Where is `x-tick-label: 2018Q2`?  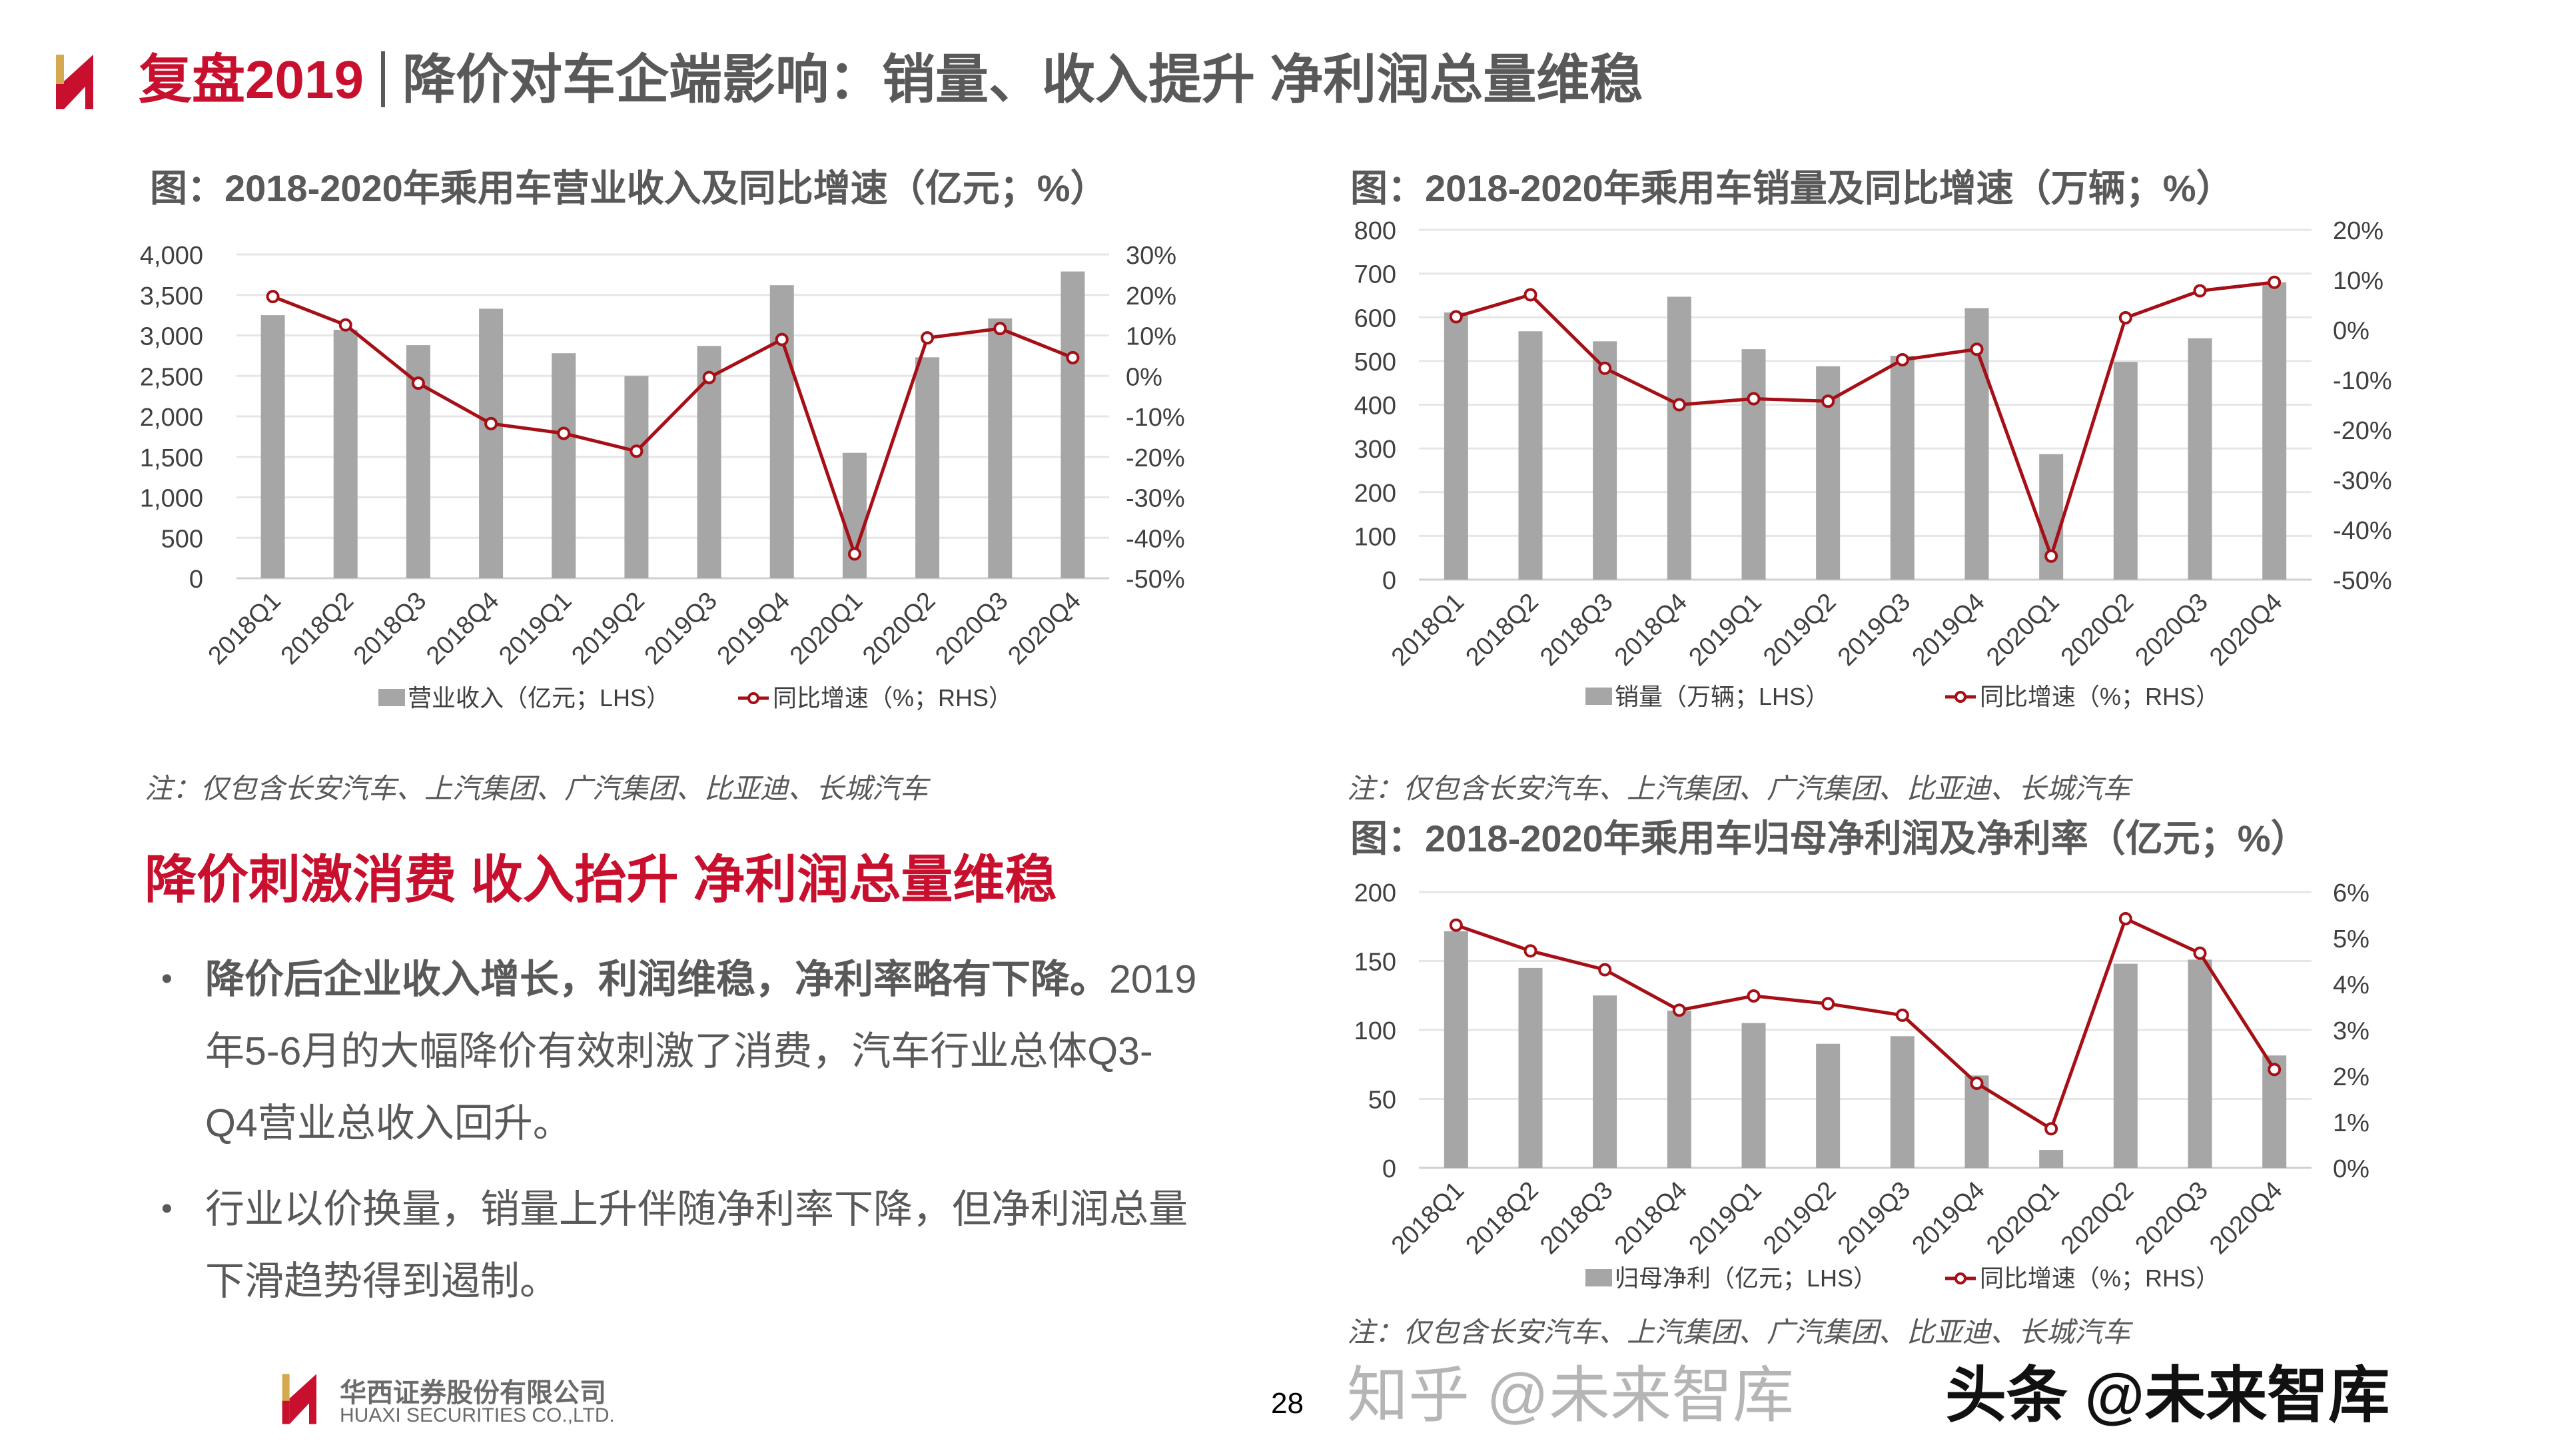
x-tick-label: 2018Q2 is located at coordinates (1502, 1218).